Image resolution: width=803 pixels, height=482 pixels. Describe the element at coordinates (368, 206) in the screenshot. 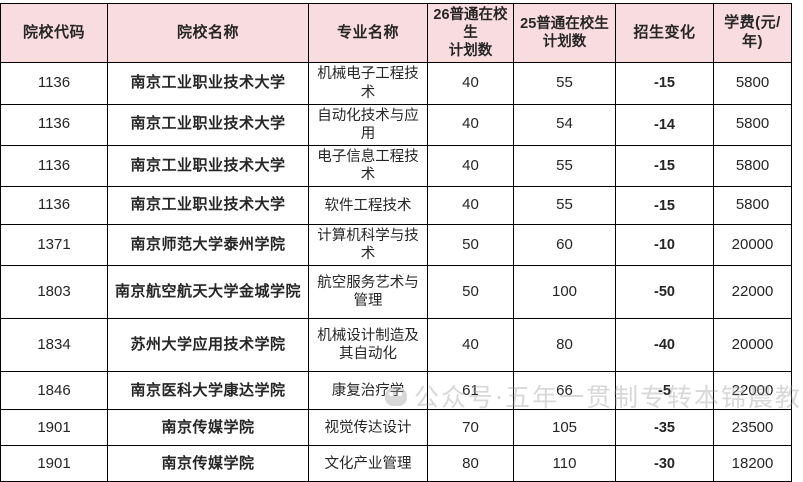

I see `cell-major-name: 软件工程技术` at that location.